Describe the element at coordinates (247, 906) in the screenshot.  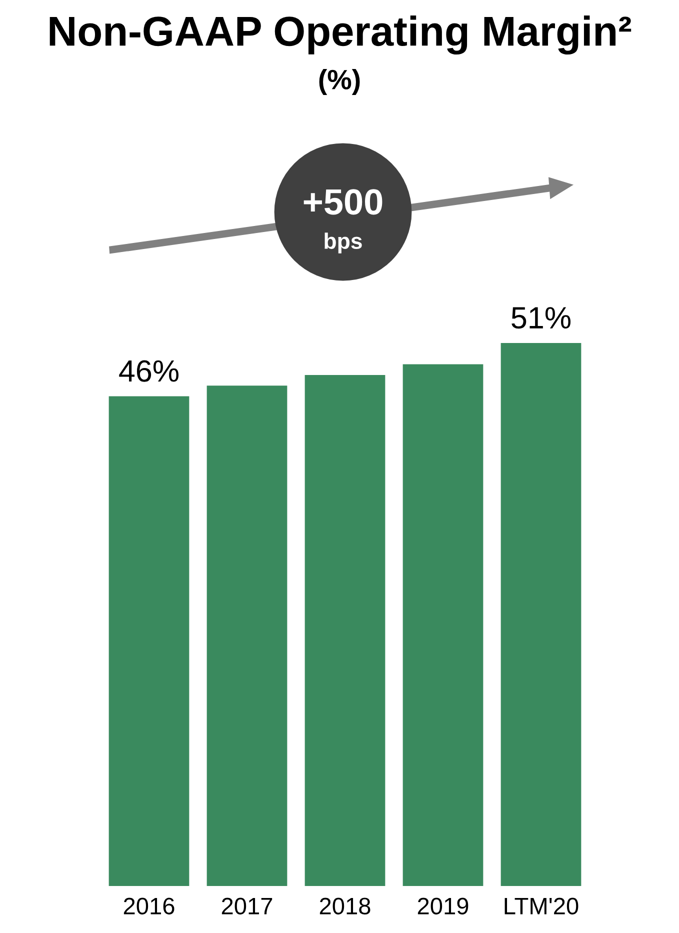
I see `x-tick-label: 2017` at that location.